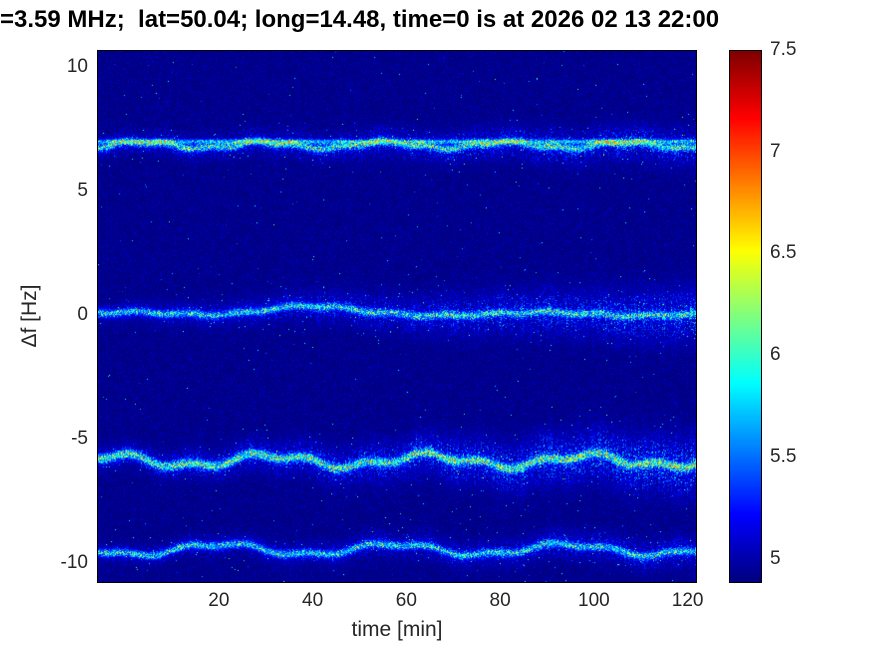 This screenshot has height=656, width=875. What do you see at coordinates (783, 49) in the screenshot?
I see `colorbar-tick-label: 7.5` at bounding box center [783, 49].